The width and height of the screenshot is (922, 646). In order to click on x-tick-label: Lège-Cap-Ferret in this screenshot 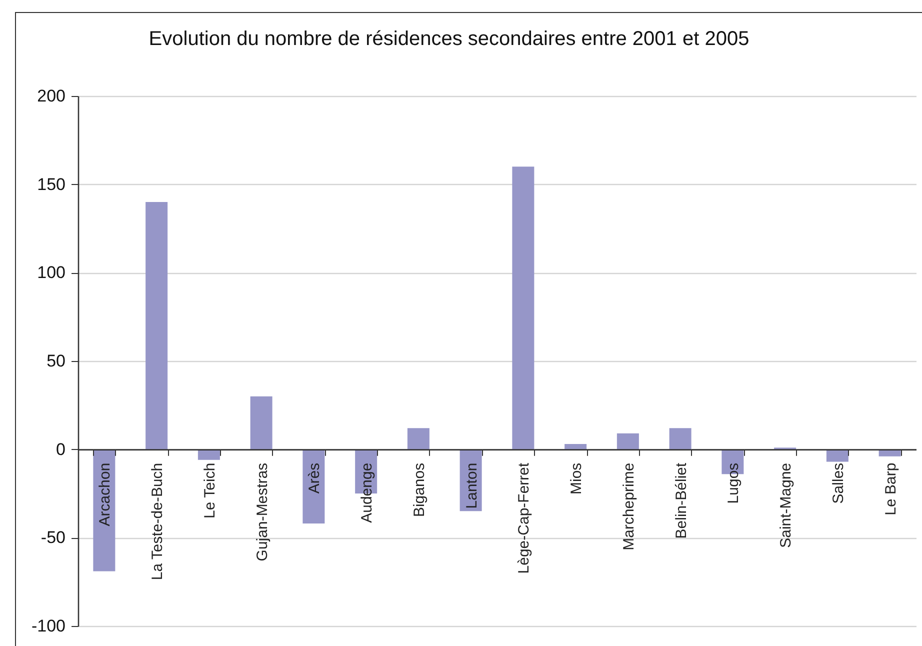, I will do `click(524, 518)`.